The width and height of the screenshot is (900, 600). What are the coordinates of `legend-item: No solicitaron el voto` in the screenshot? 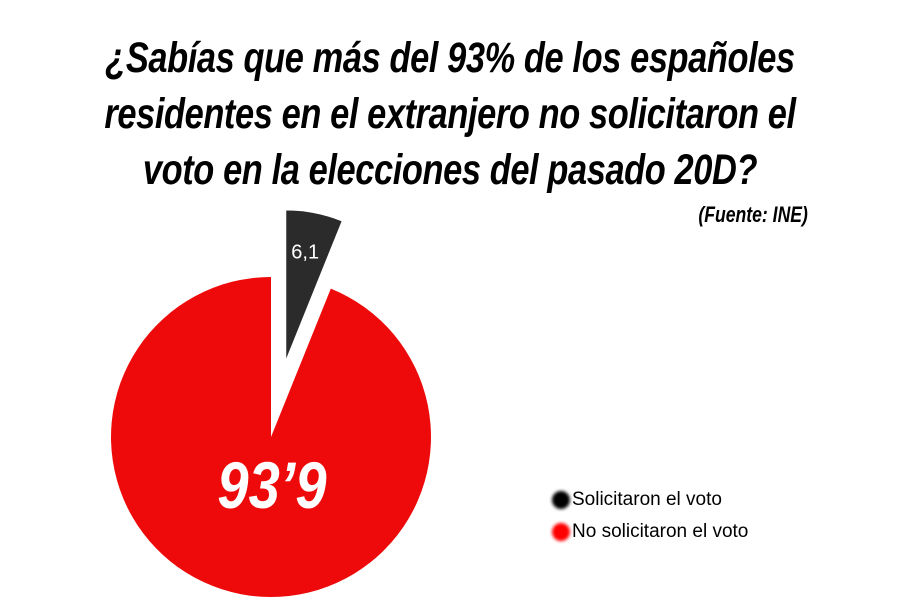 It's located at (650, 532).